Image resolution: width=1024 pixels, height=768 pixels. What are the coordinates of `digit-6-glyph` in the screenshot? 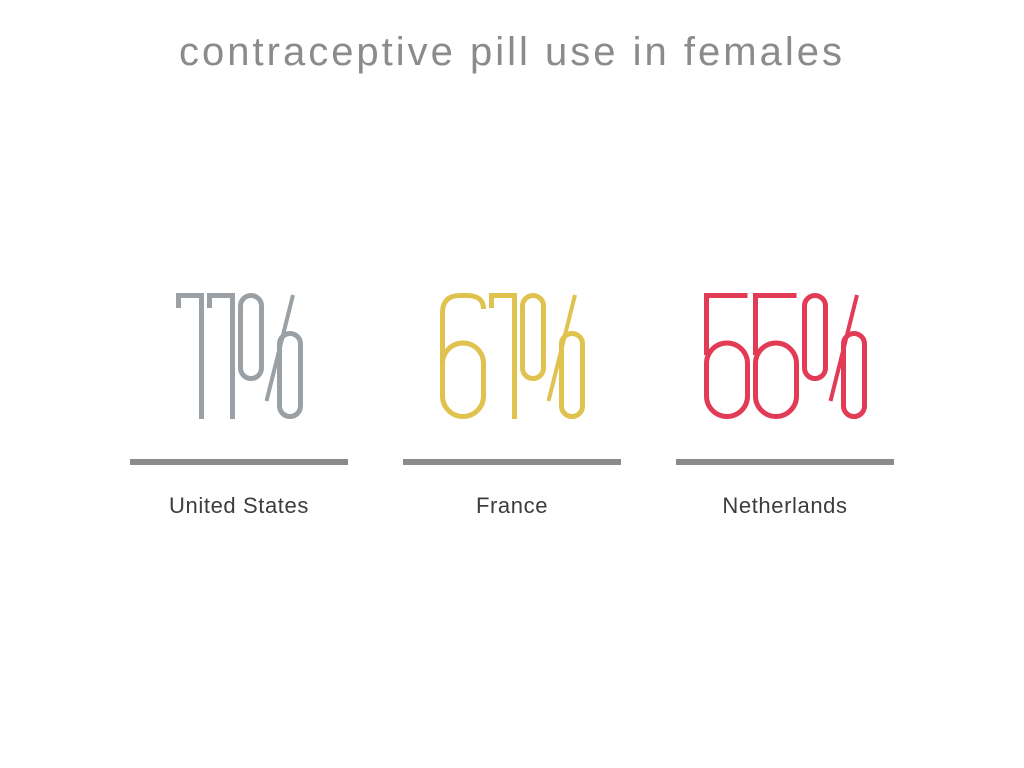 It's located at (462, 356).